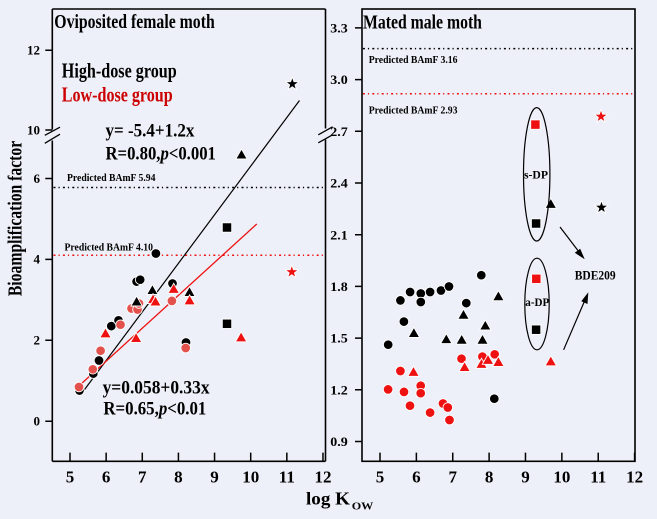 The height and width of the screenshot is (519, 657). I want to click on svg-text: 3.0, so click(339, 80).